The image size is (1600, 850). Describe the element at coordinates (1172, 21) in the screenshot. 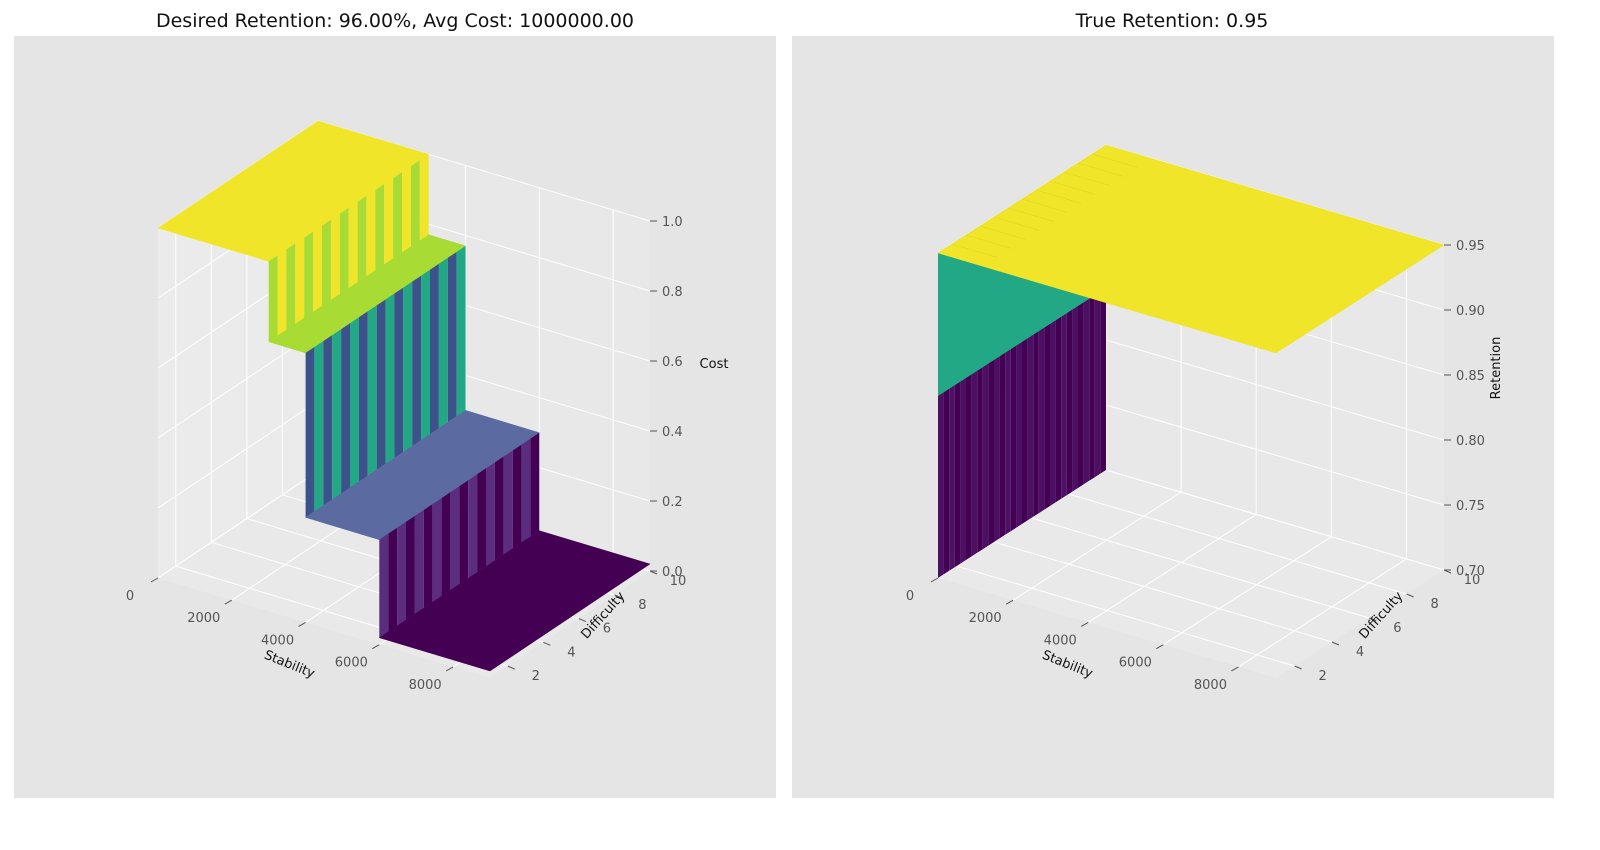

I see `chart-title: True Retention: 0.95` at that location.